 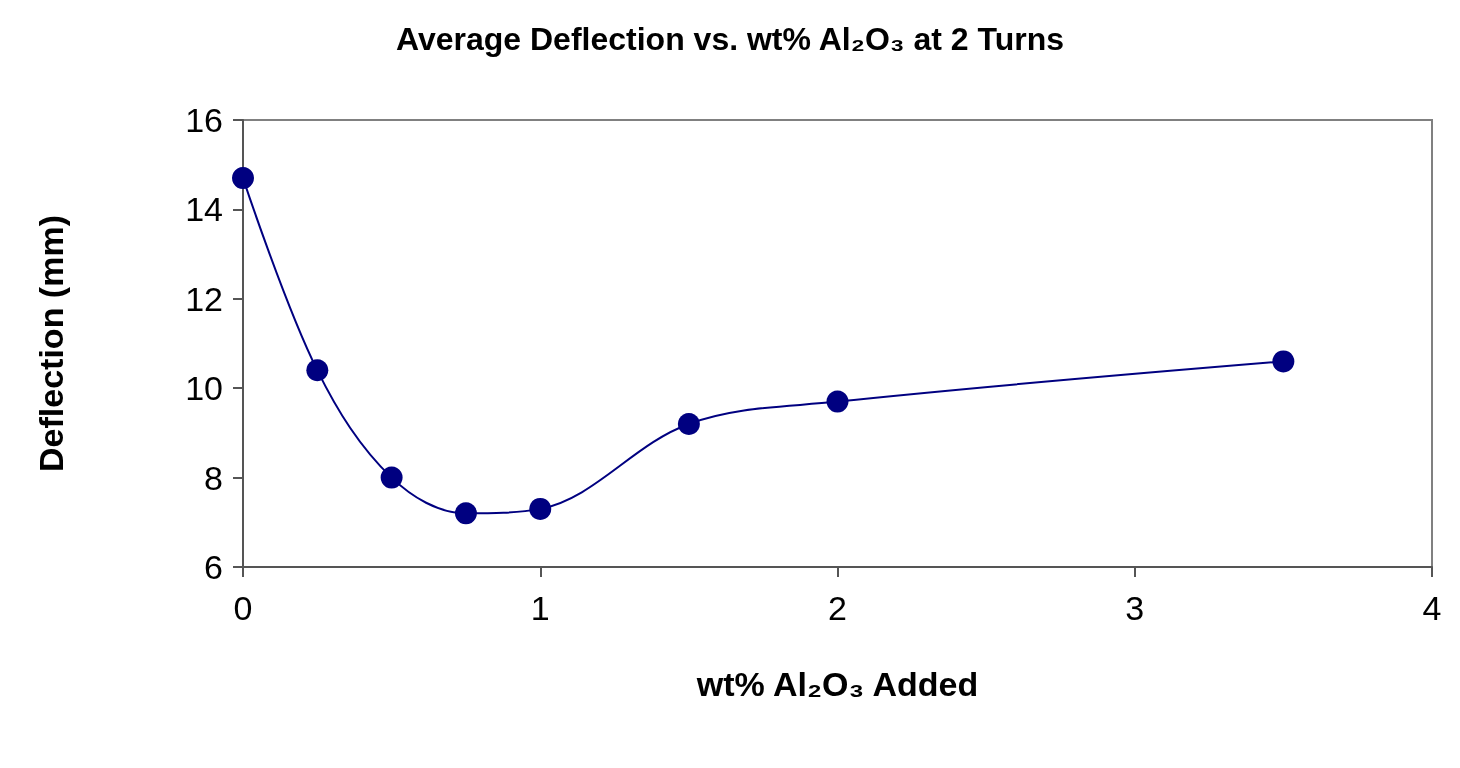 I want to click on x-tick-label: 4, so click(x=1432, y=608).